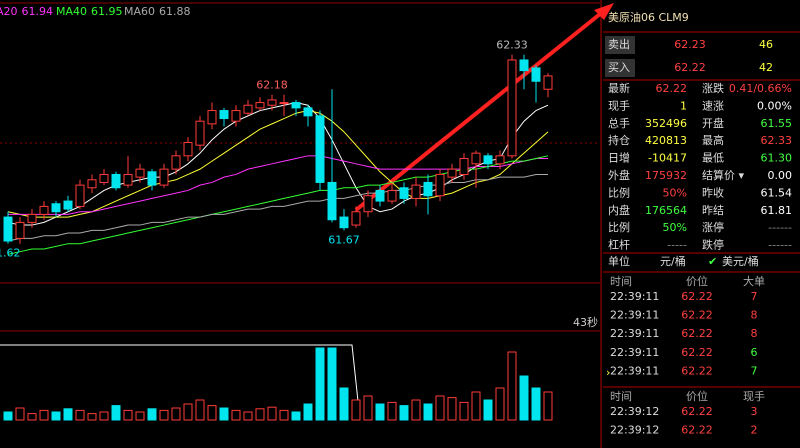 Image resolution: width=800 pixels, height=448 pixels. I want to click on price-annotation: 1.62, so click(10, 253).